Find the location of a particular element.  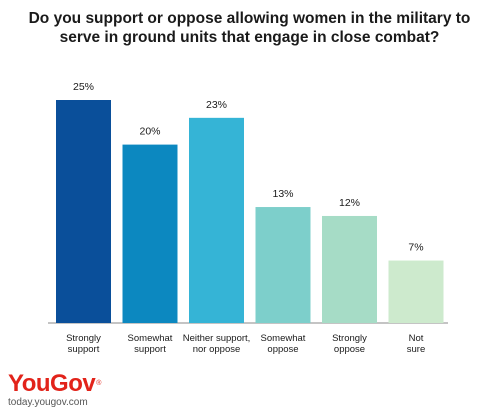

data-label-2: 20% is located at coordinates (149, 132).